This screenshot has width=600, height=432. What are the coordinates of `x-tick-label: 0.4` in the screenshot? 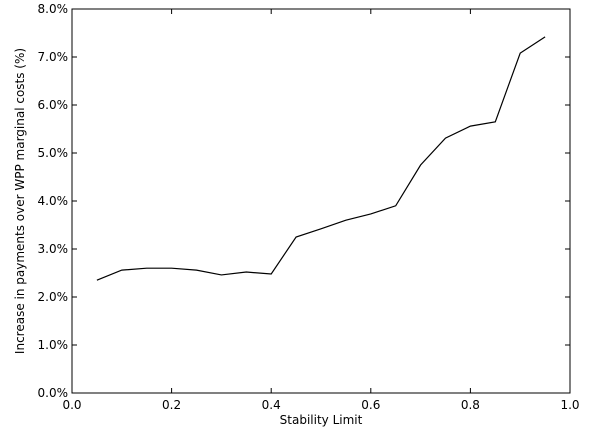 It's located at (271, 405).